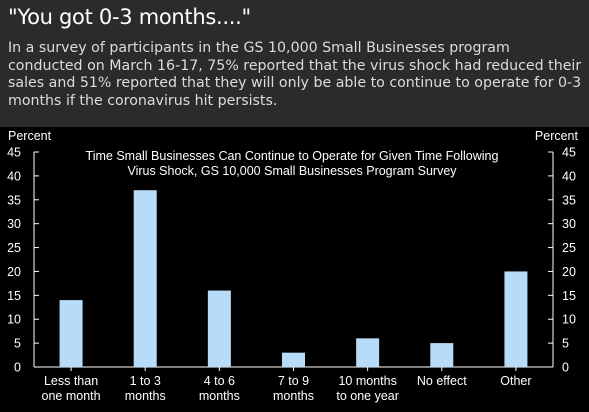 The height and width of the screenshot is (412, 589). What do you see at coordinates (14, 200) in the screenshot?
I see `y-tick-label-left: 35` at bounding box center [14, 200].